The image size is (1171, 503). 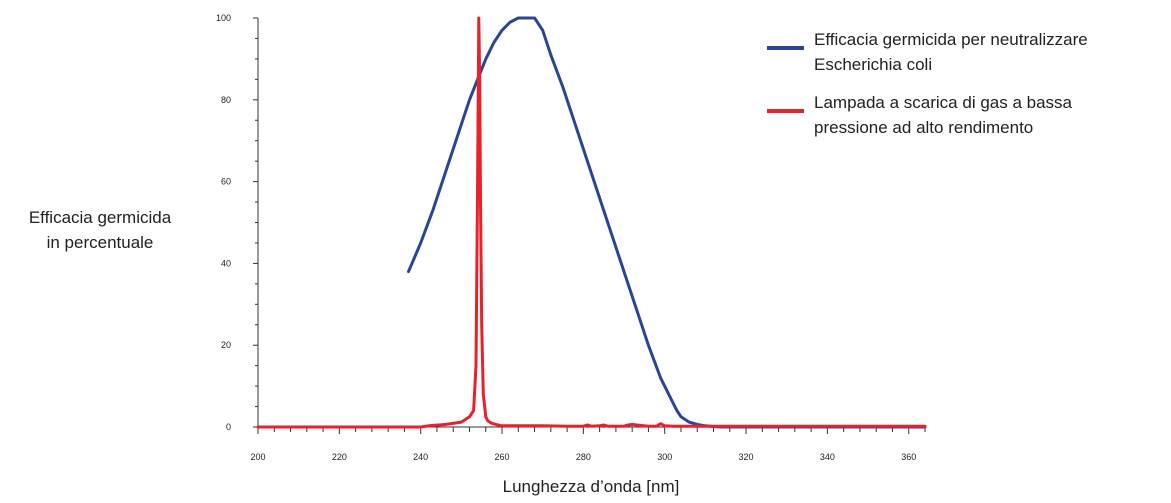 I want to click on x-tick-label: 200, so click(x=257, y=457).